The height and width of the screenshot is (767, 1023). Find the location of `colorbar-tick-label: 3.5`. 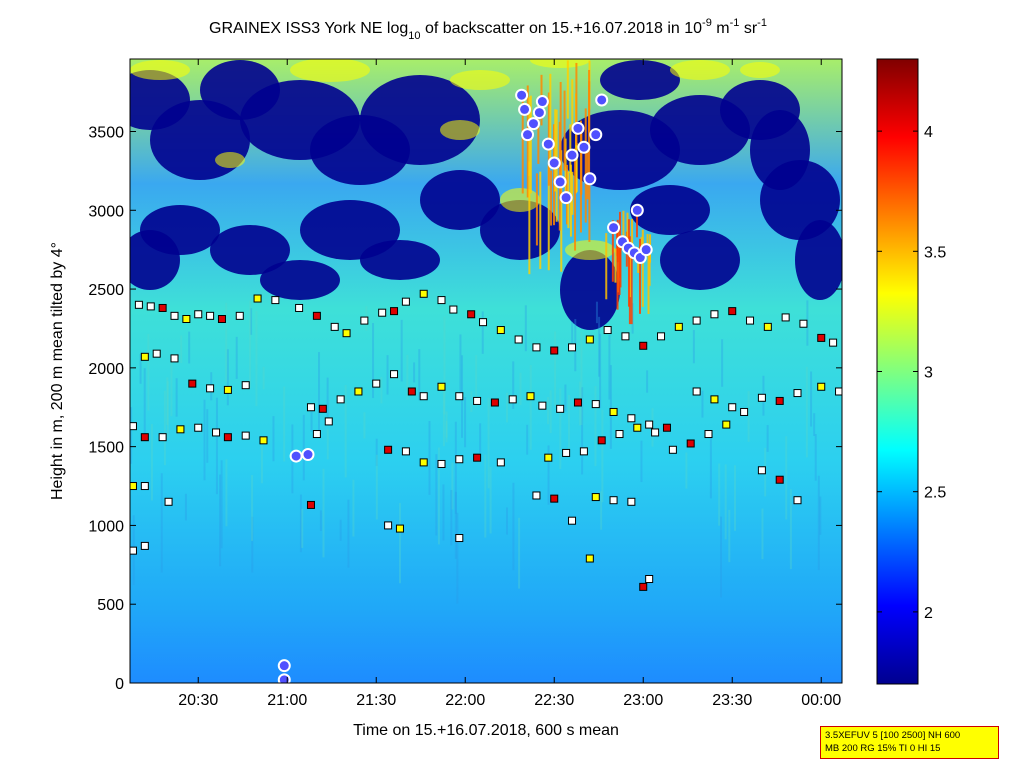

colorbar-tick-label: 3.5 is located at coordinates (935, 252).